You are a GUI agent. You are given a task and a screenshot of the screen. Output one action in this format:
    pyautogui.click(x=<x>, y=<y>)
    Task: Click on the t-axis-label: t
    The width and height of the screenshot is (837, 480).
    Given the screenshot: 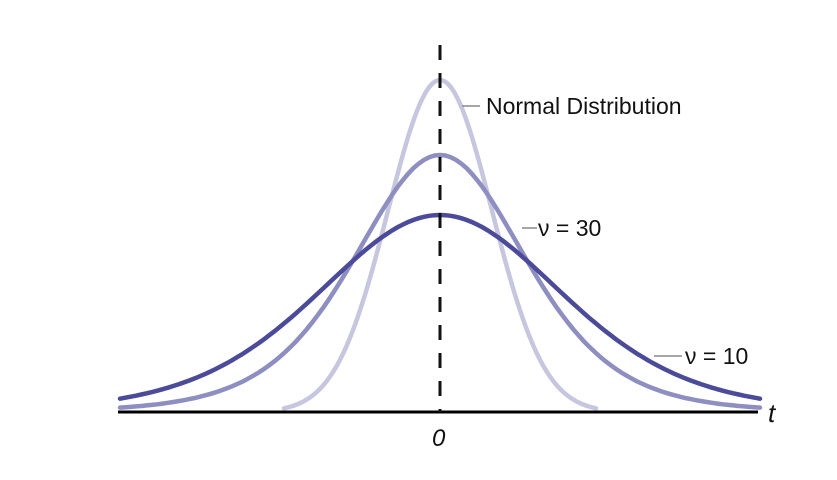 What is the action you would take?
    pyautogui.click(x=772, y=413)
    